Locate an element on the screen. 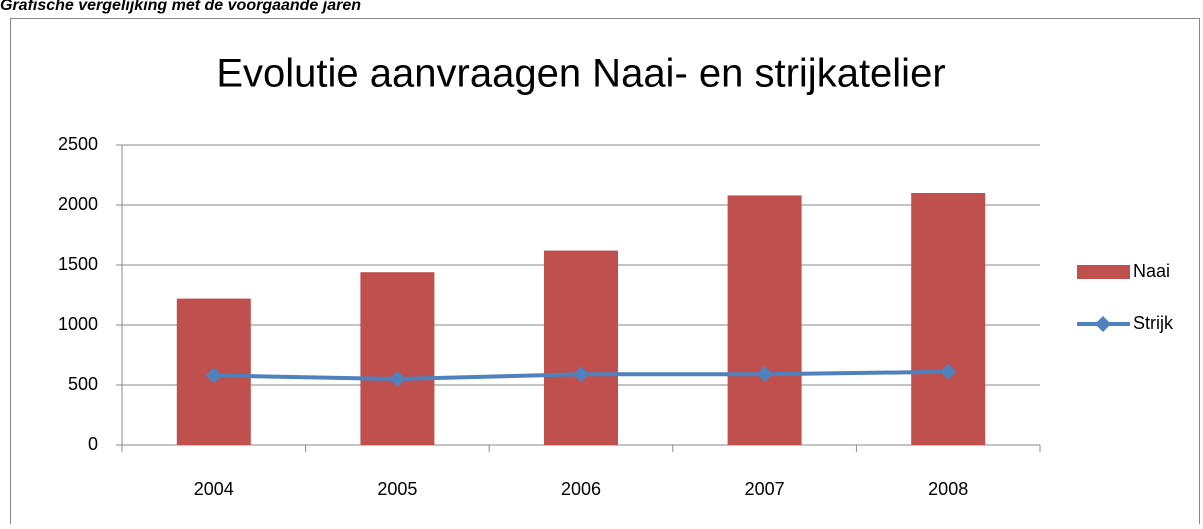 The height and width of the screenshot is (529, 1203). legend-label: Strijk is located at coordinates (1153, 323).